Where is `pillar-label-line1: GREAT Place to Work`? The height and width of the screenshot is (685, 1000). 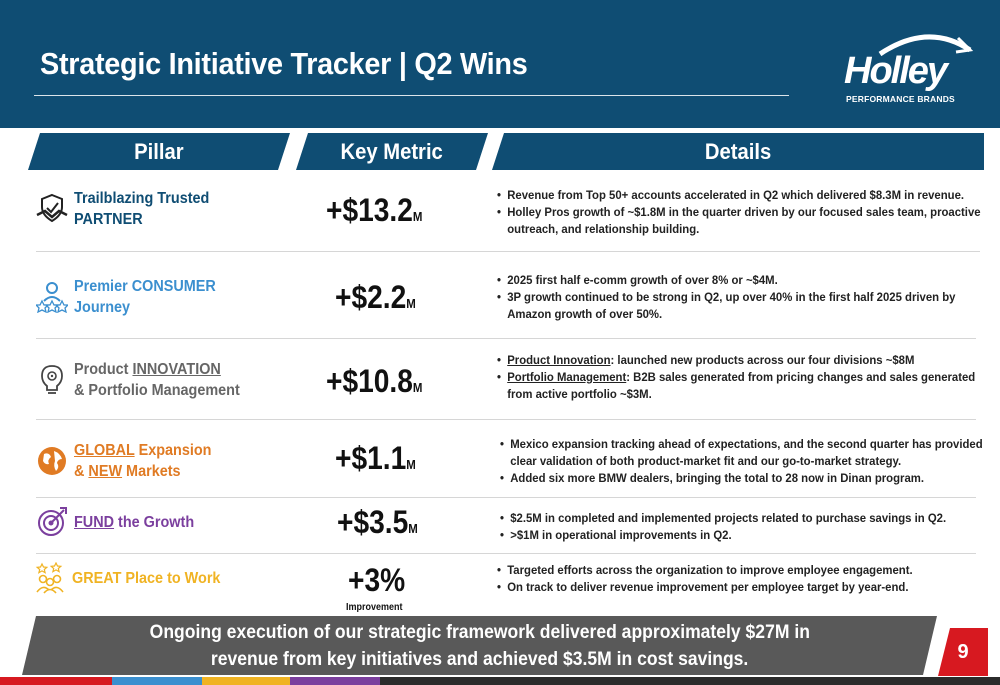 pillar-label-line1: GREAT Place to Work is located at coordinates (146, 578).